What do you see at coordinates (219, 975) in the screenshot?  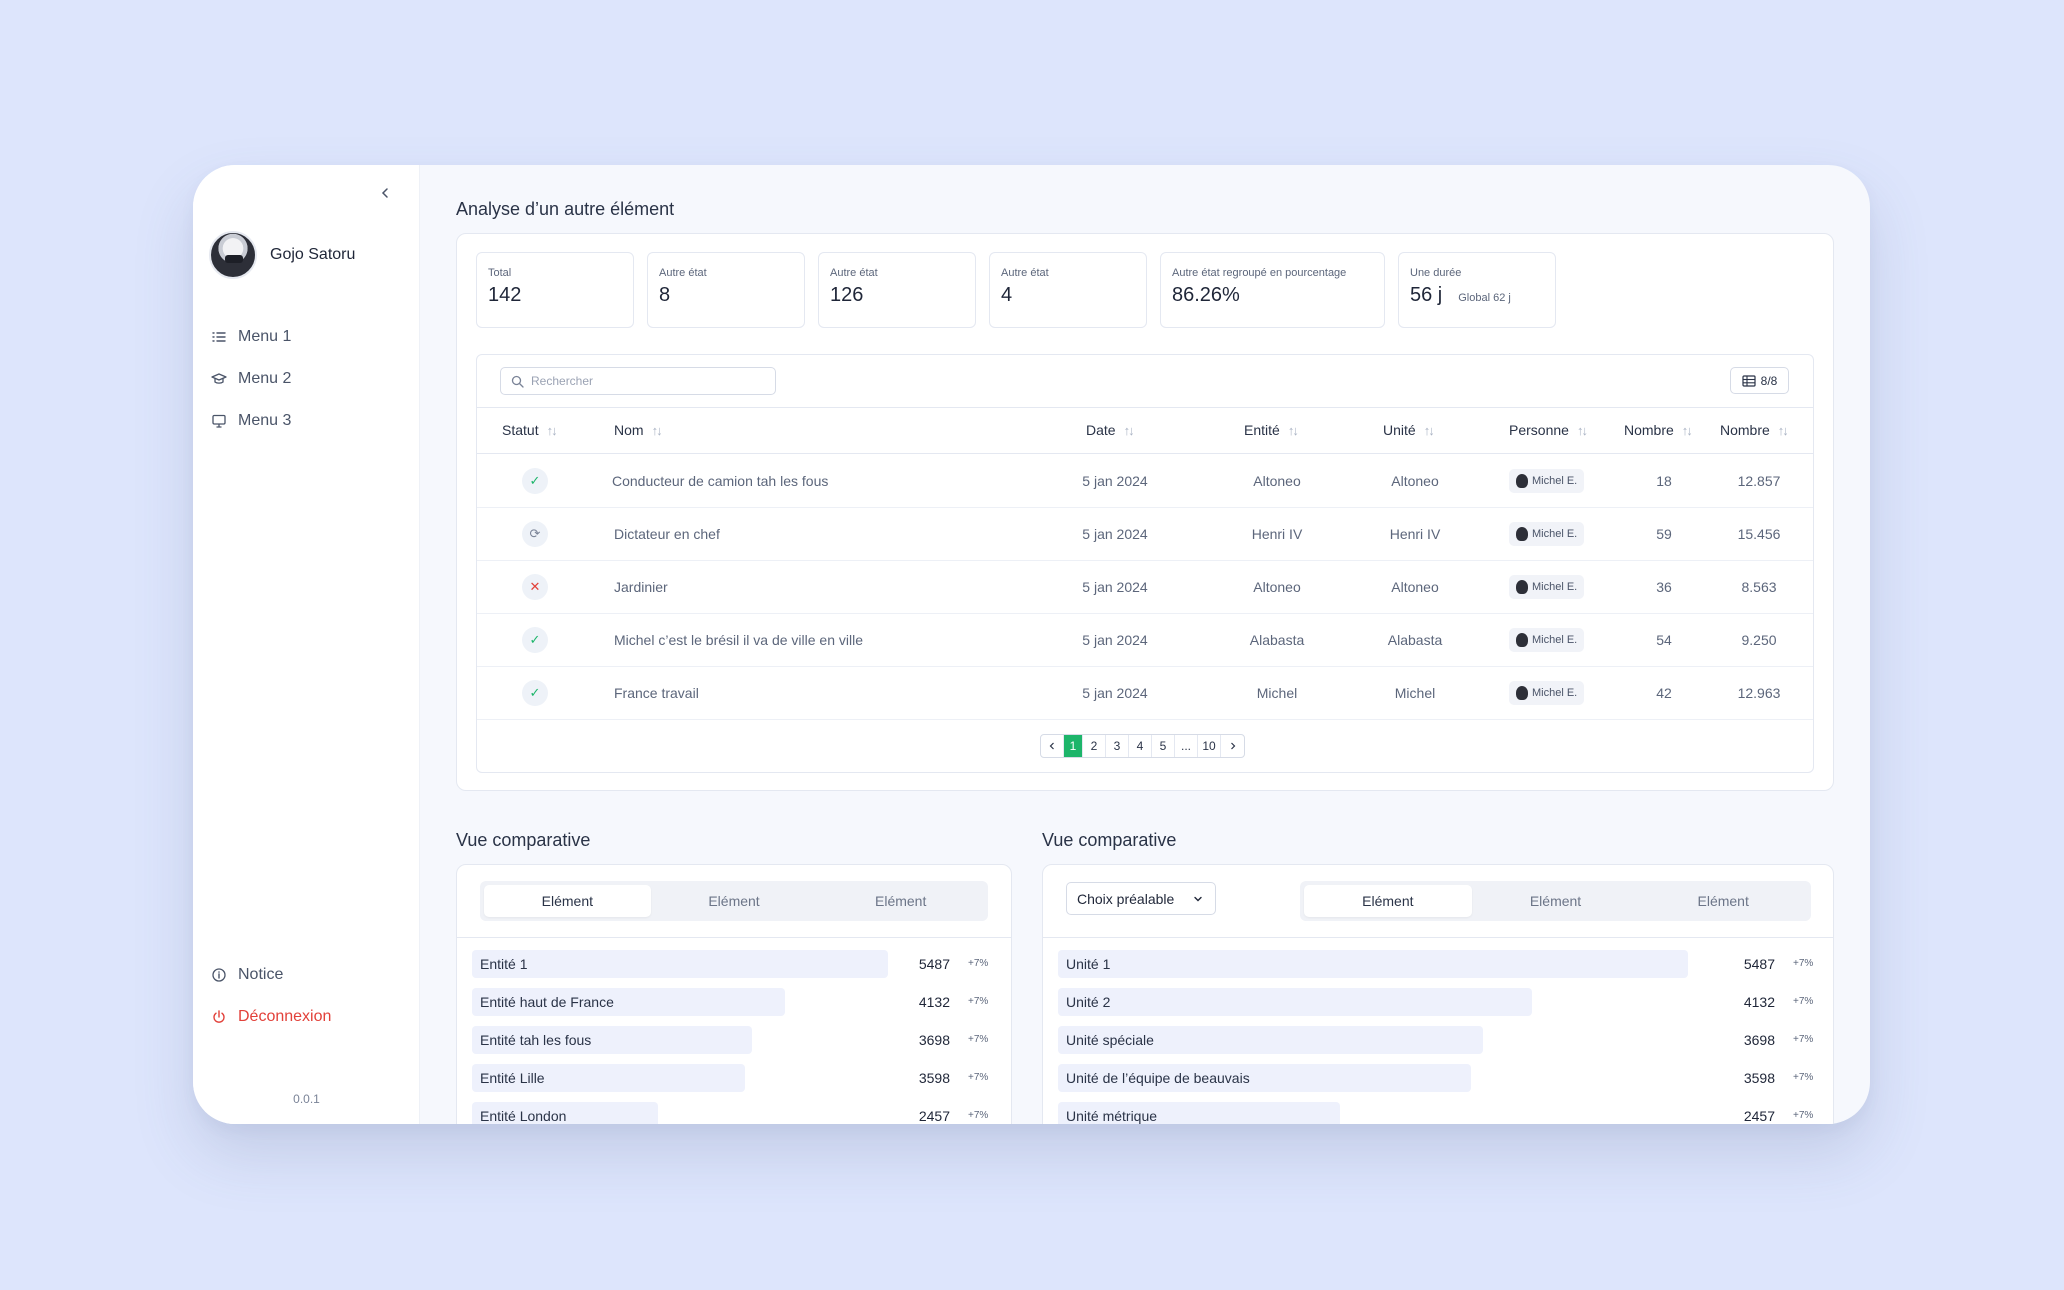 I see `info-icon` at bounding box center [219, 975].